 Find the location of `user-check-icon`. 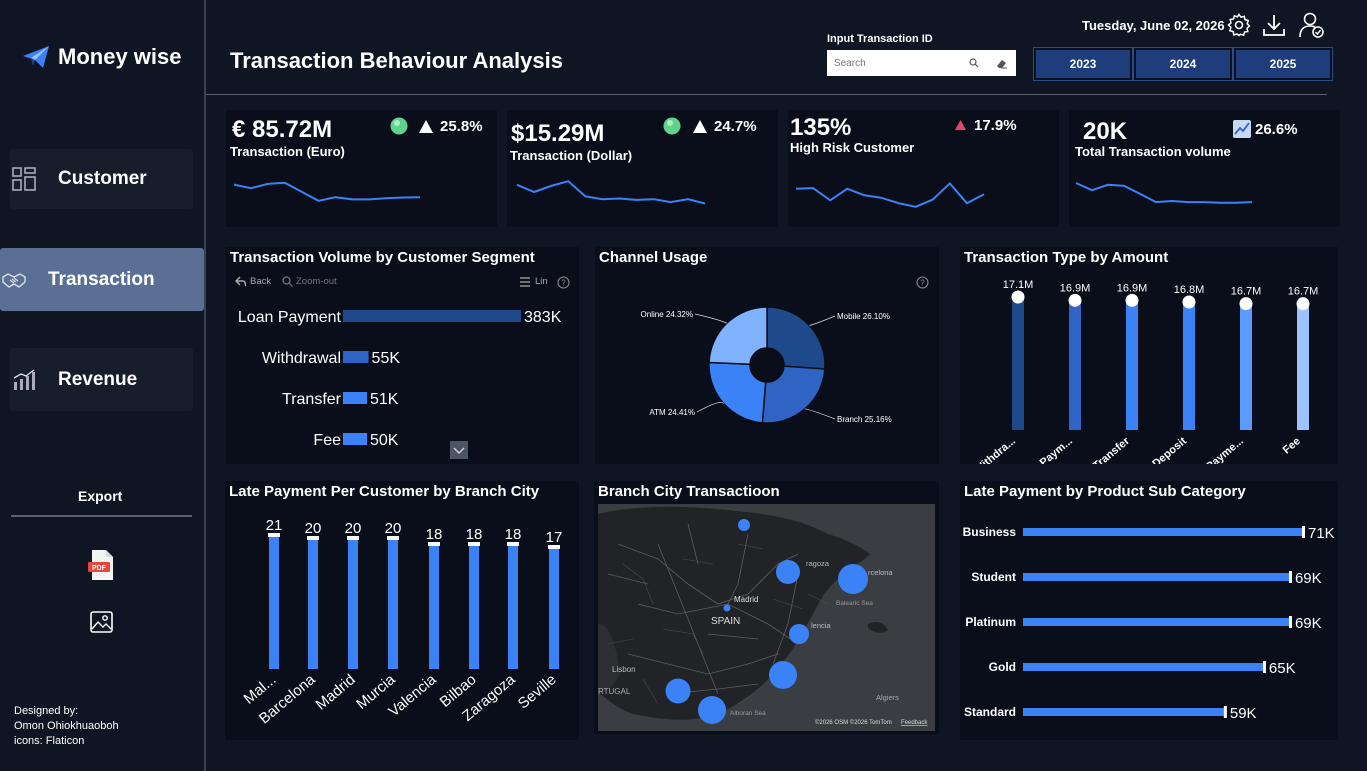

user-check-icon is located at coordinates (1312, 25).